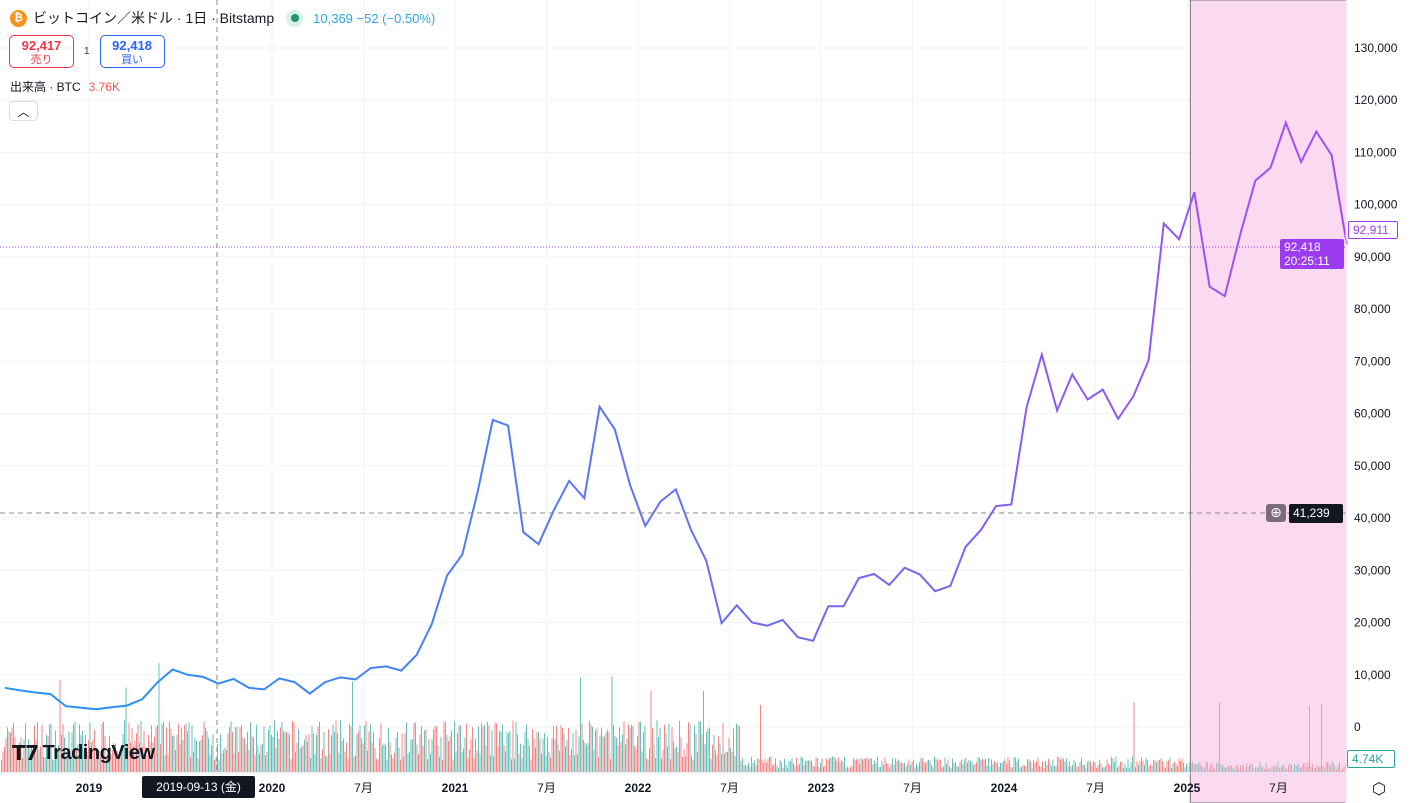  I want to click on tradingview-logo-icon: 𝗧𝟳, so click(25, 754).